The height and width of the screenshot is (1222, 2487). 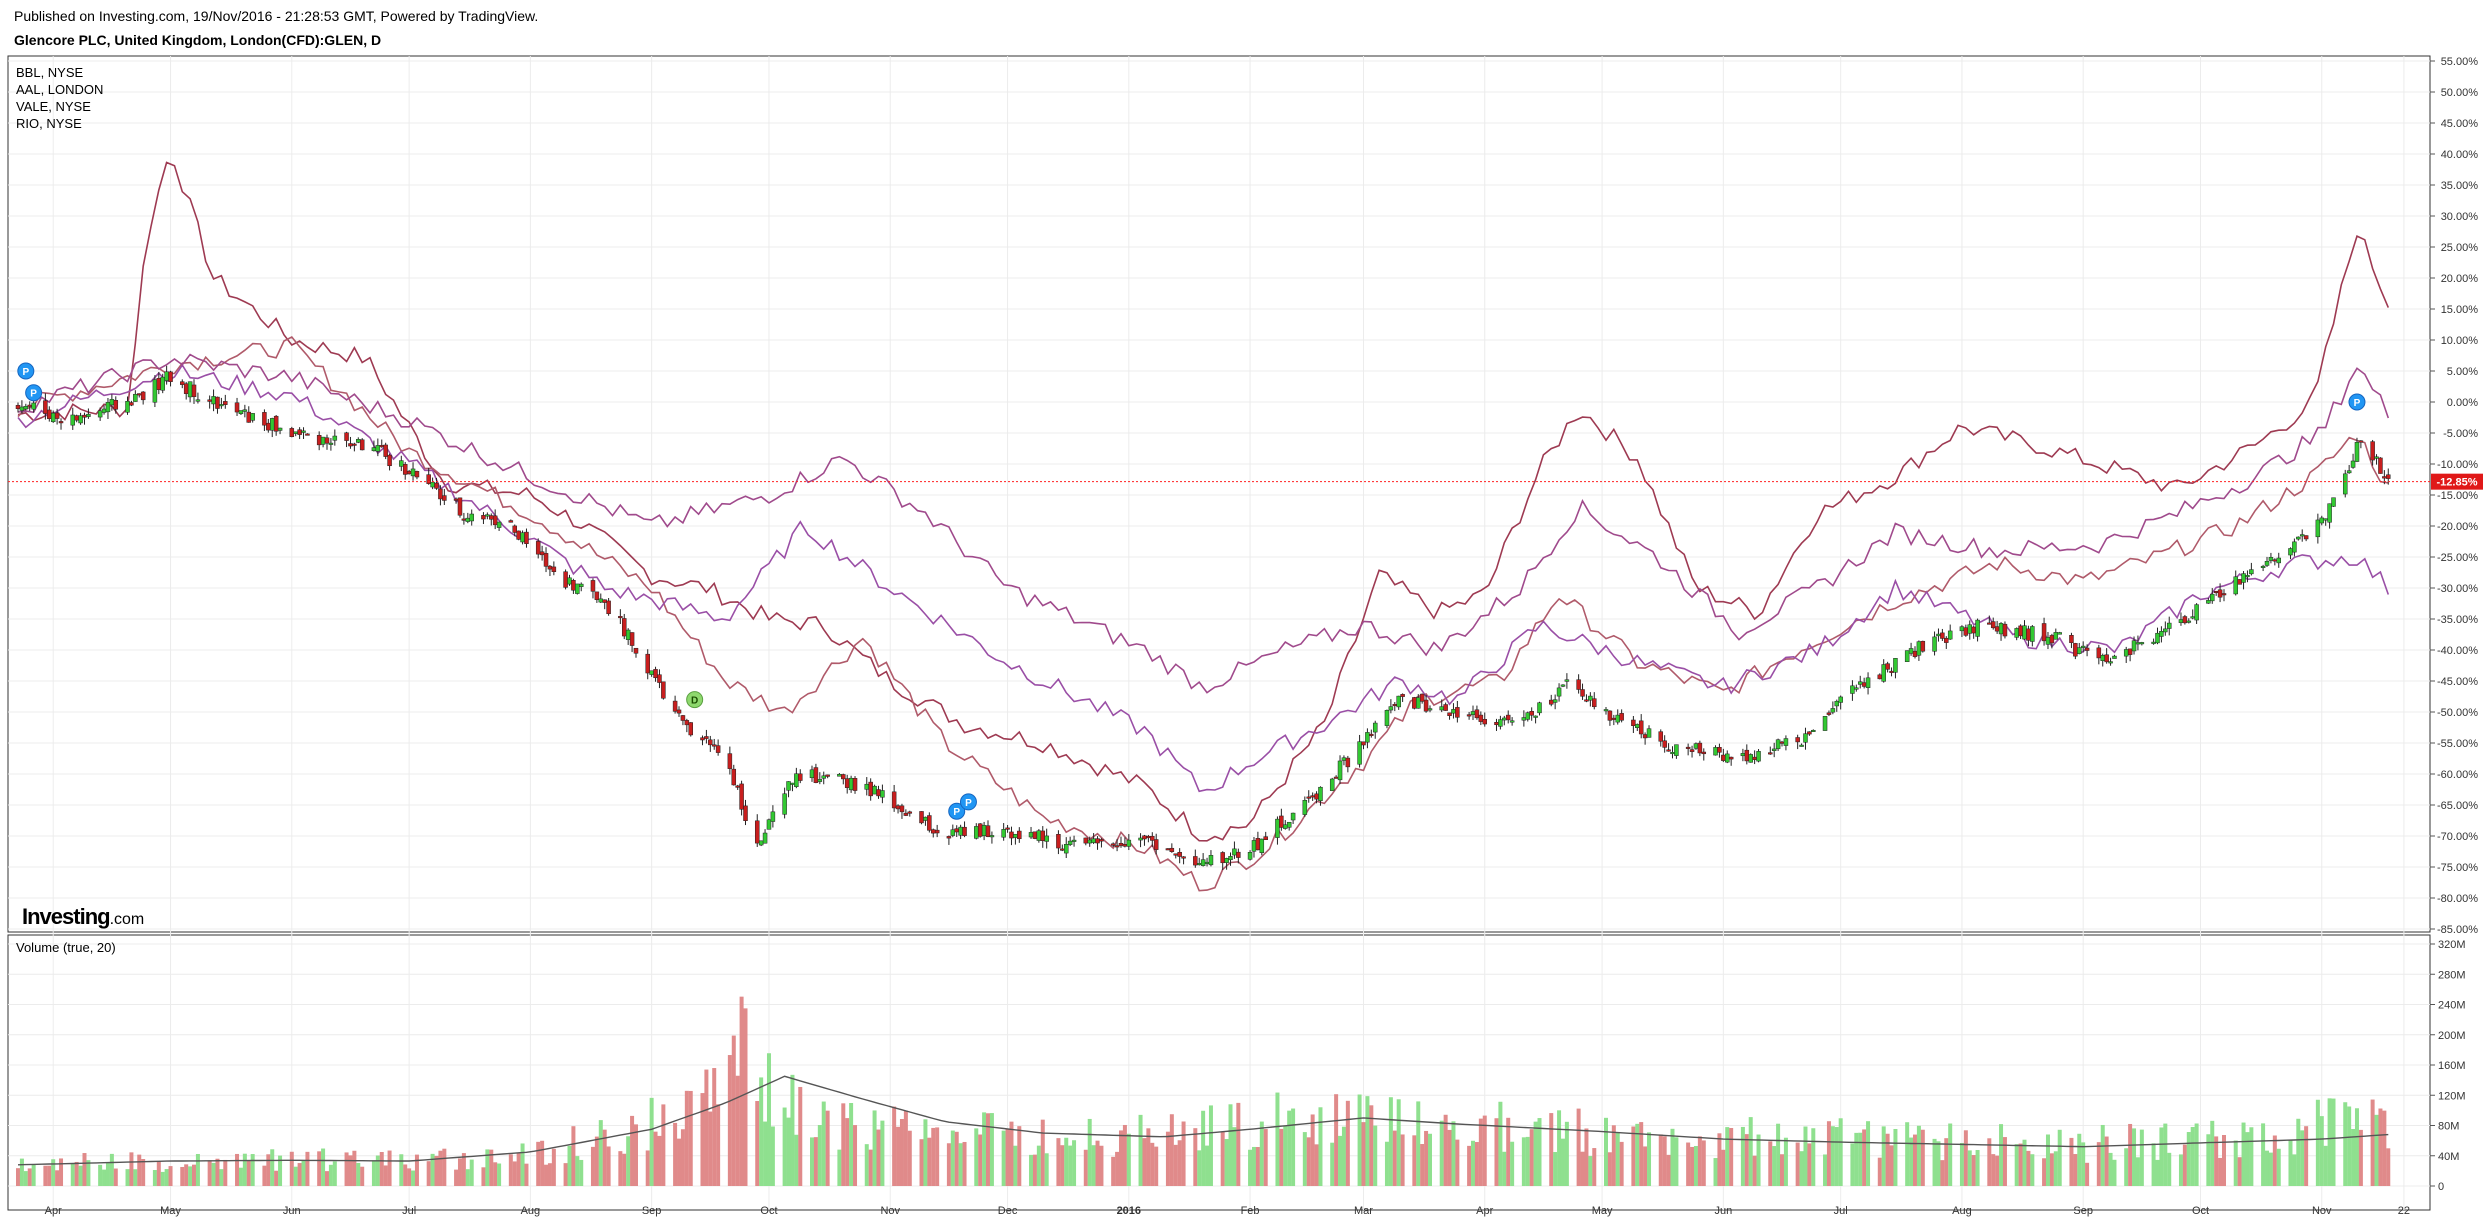 What do you see at coordinates (49, 123) in the screenshot?
I see `legend-item: RIO, NYSE` at bounding box center [49, 123].